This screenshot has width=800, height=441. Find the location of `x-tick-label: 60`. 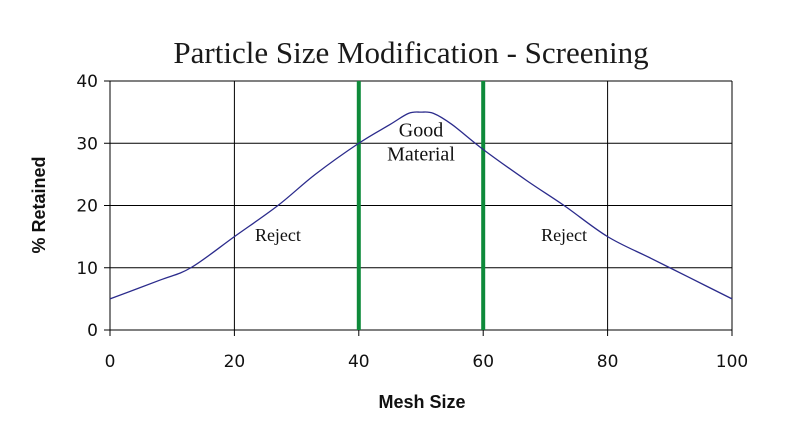

x-tick-label: 60 is located at coordinates (483, 362).